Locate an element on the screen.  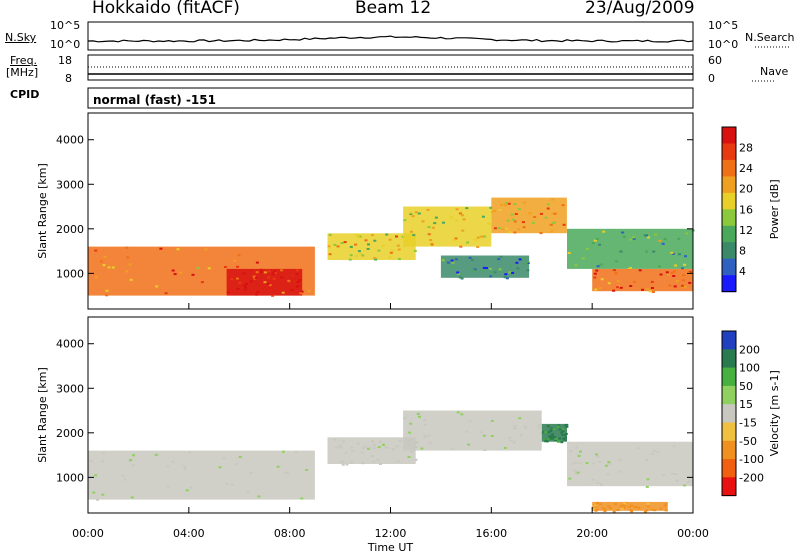
y-axis-label: Slant Range [km] is located at coordinates (42, 415).